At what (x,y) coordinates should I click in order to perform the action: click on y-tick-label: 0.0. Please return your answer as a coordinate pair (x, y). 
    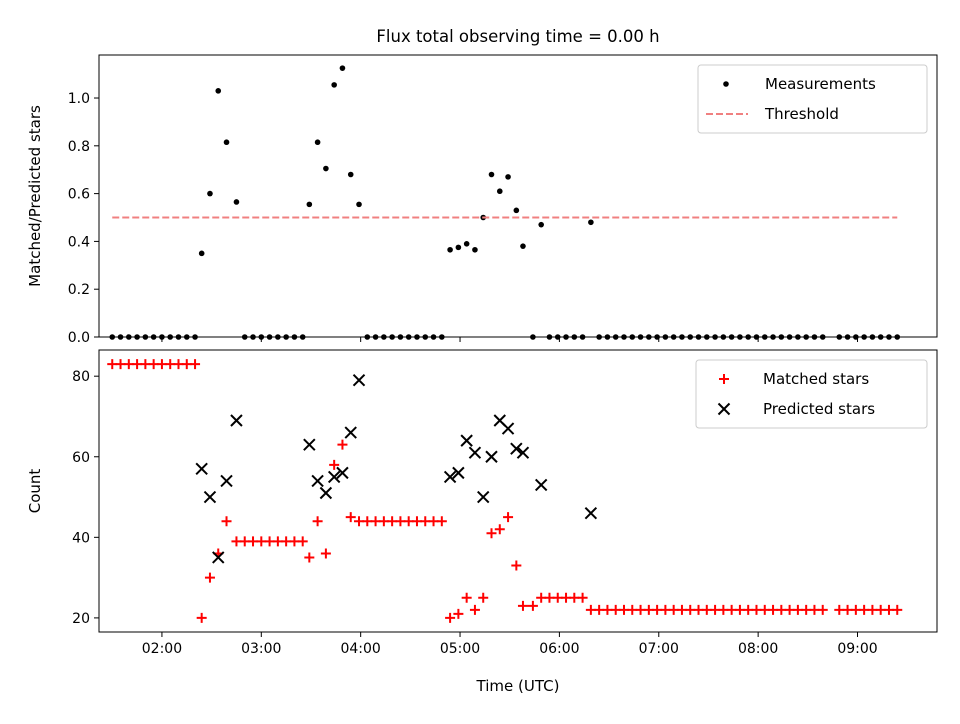
    Looking at the image, I should click on (79, 338).